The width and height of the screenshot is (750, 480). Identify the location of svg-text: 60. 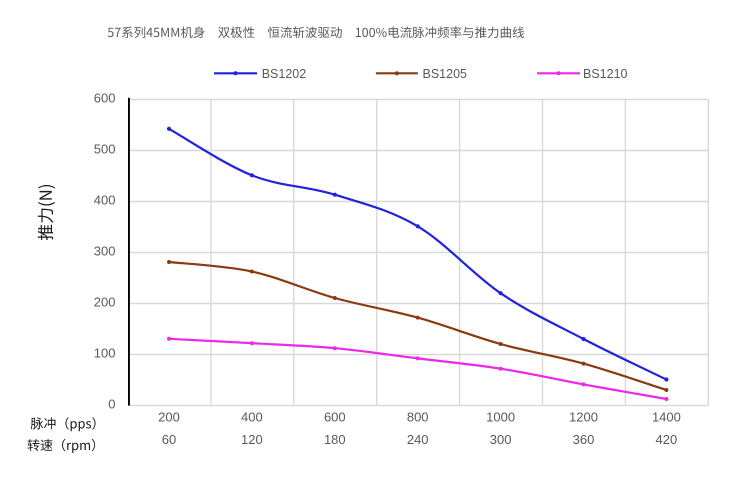
(169, 439).